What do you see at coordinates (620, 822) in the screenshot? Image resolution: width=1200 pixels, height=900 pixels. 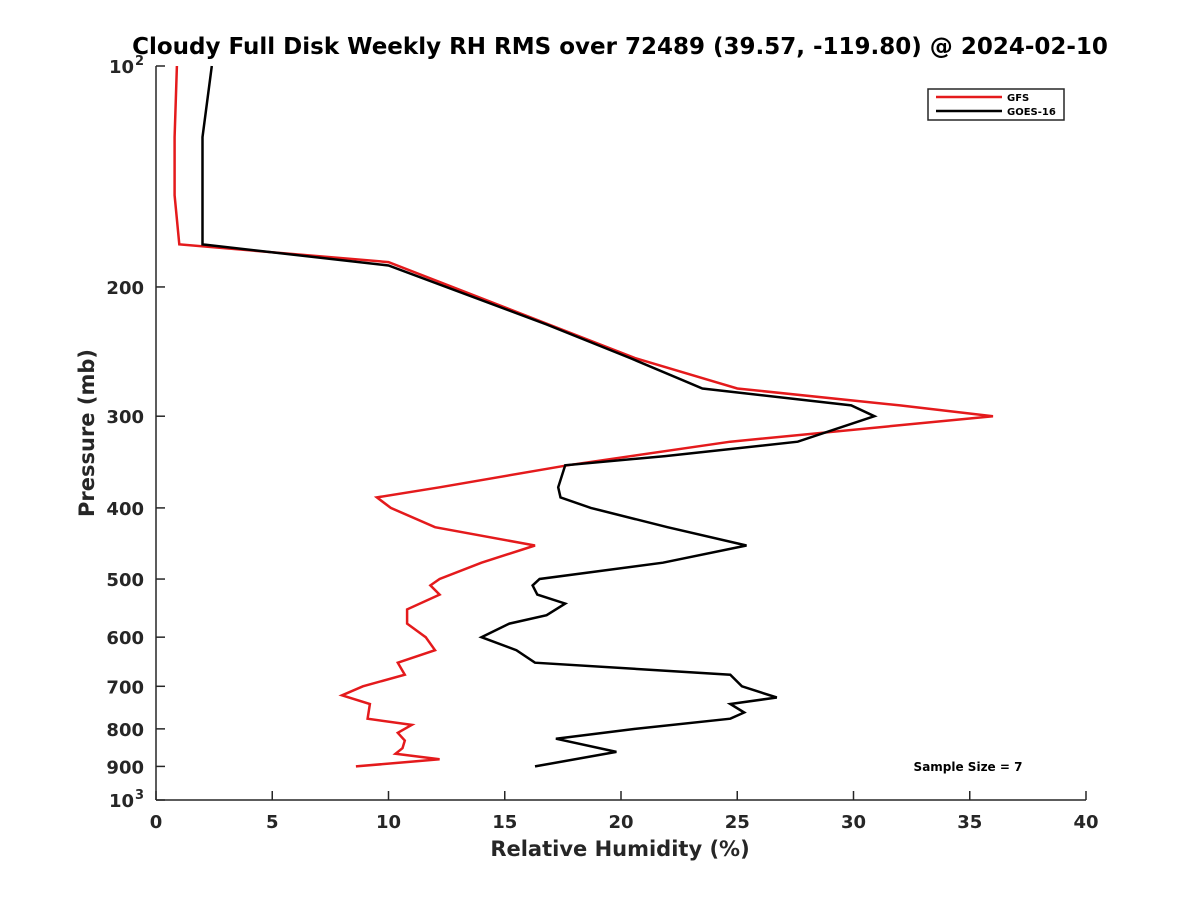 I see `x-tick-label: 20` at bounding box center [620, 822].